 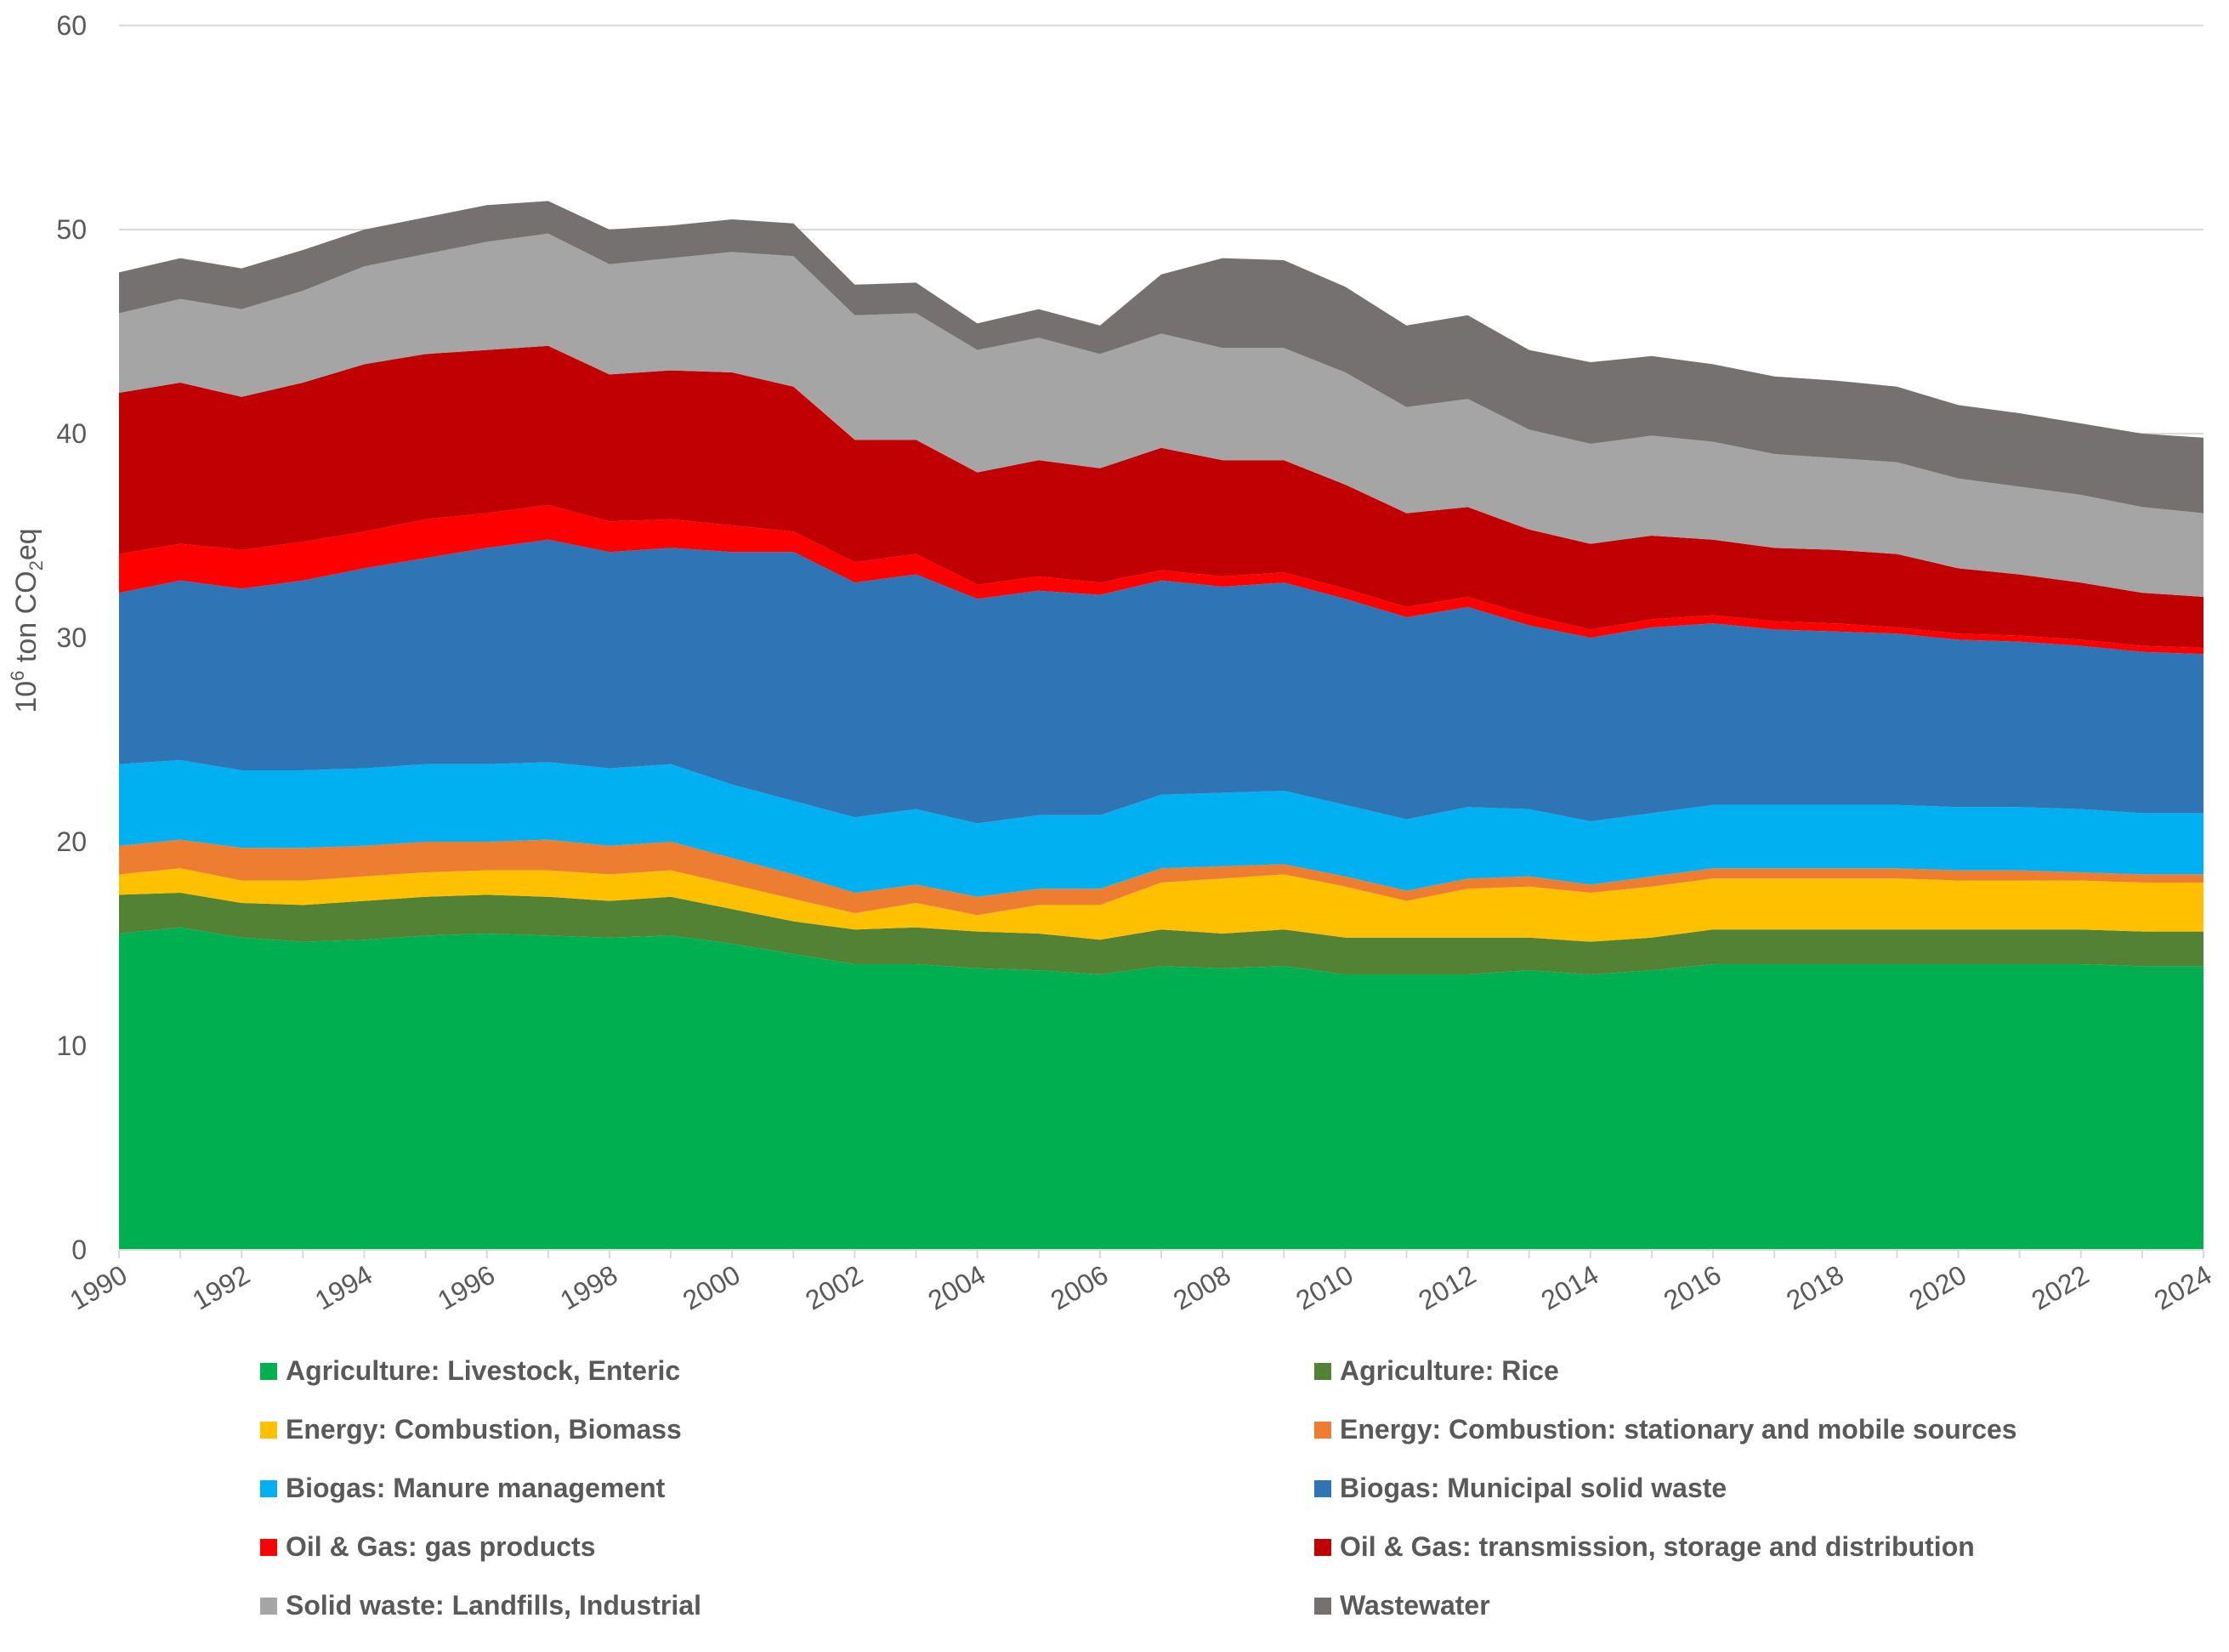 What do you see at coordinates (1324, 1287) in the screenshot?
I see `x-tick-label: 2010` at bounding box center [1324, 1287].